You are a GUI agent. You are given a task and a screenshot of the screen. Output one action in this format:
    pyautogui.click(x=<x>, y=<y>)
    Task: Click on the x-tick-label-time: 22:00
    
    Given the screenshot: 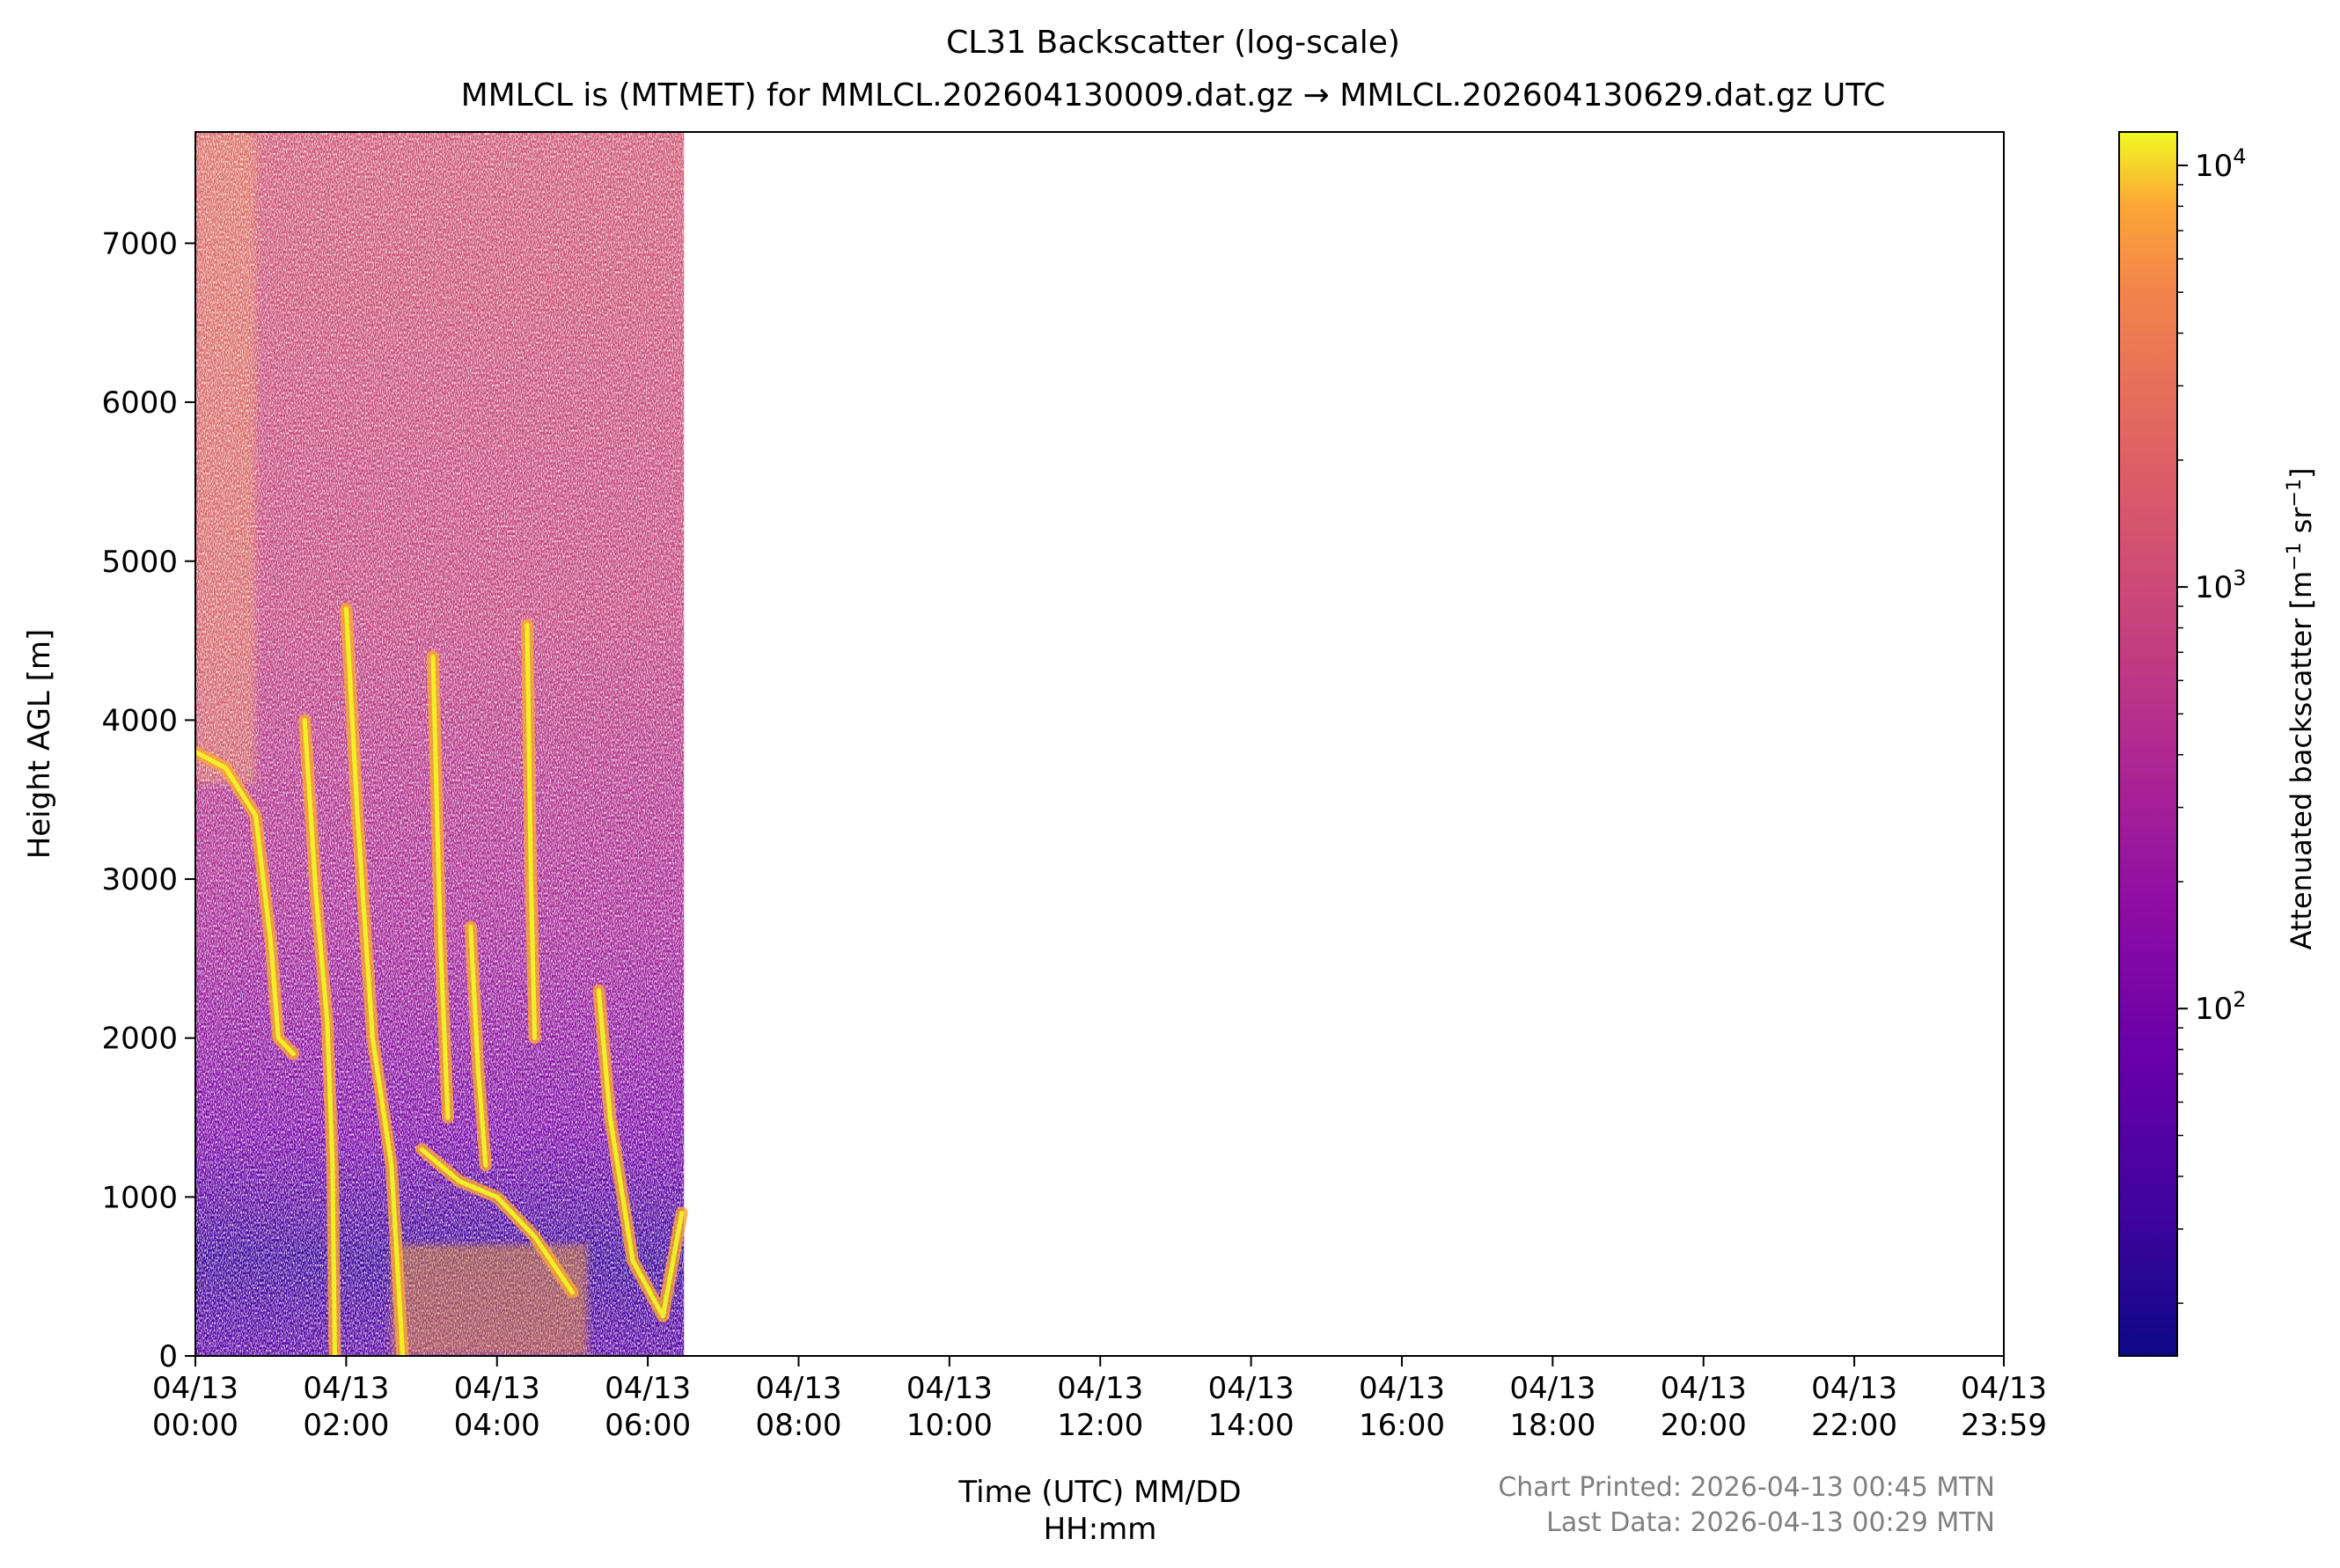 What is the action you would take?
    pyautogui.click(x=1854, y=1425)
    